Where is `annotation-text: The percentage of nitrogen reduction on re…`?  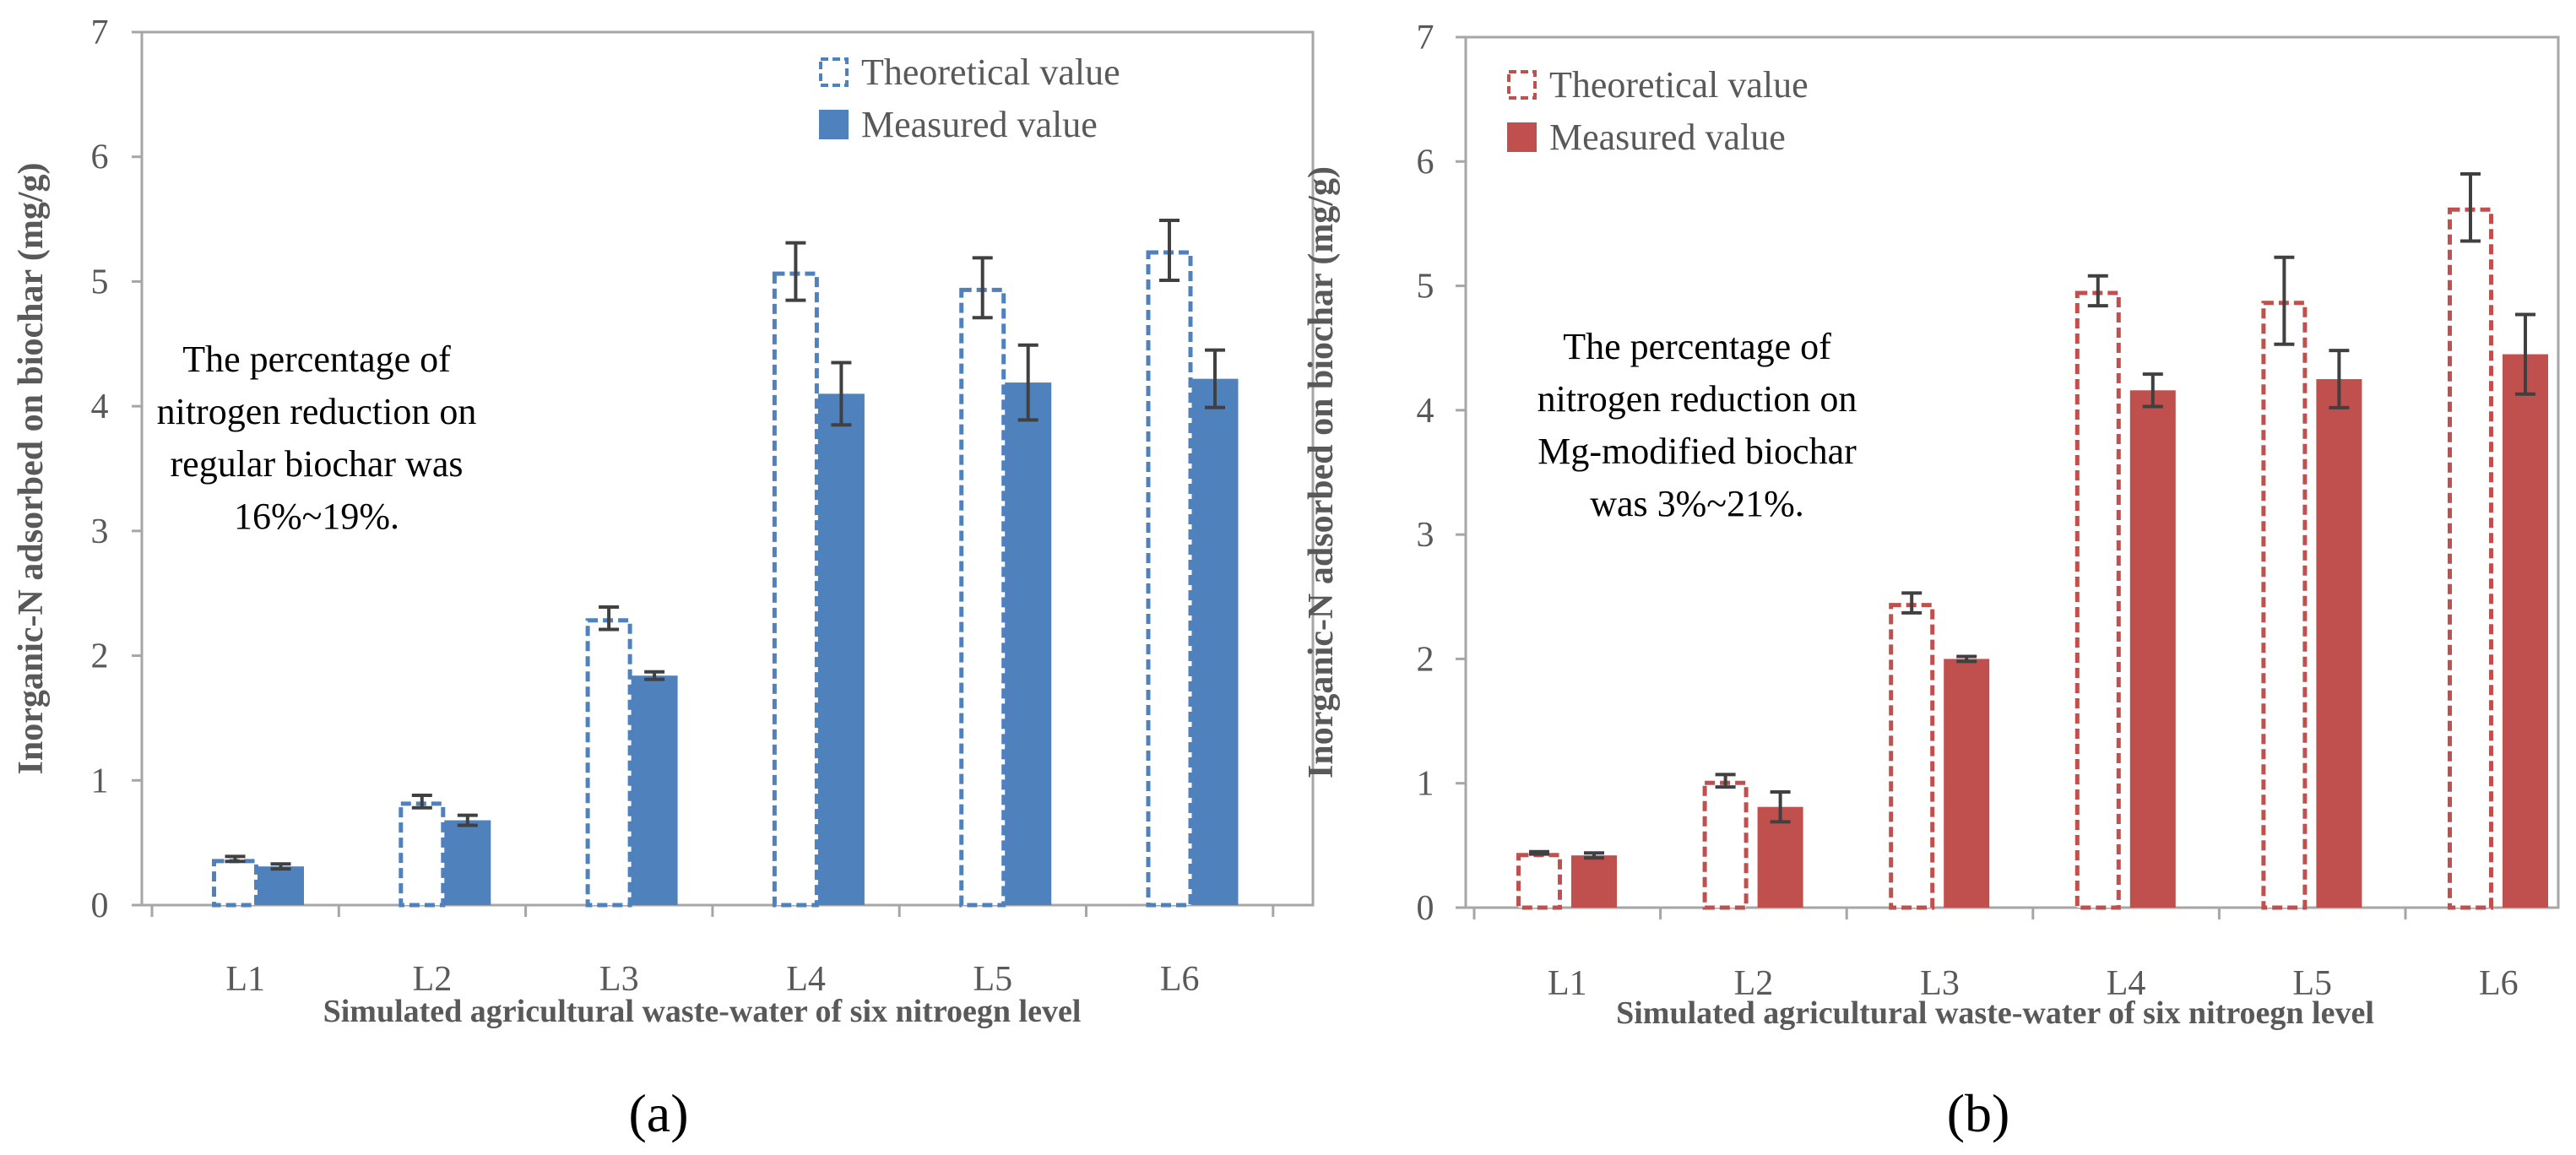 annotation-text: The percentage of nitrogen reduction on re… is located at coordinates (317, 438).